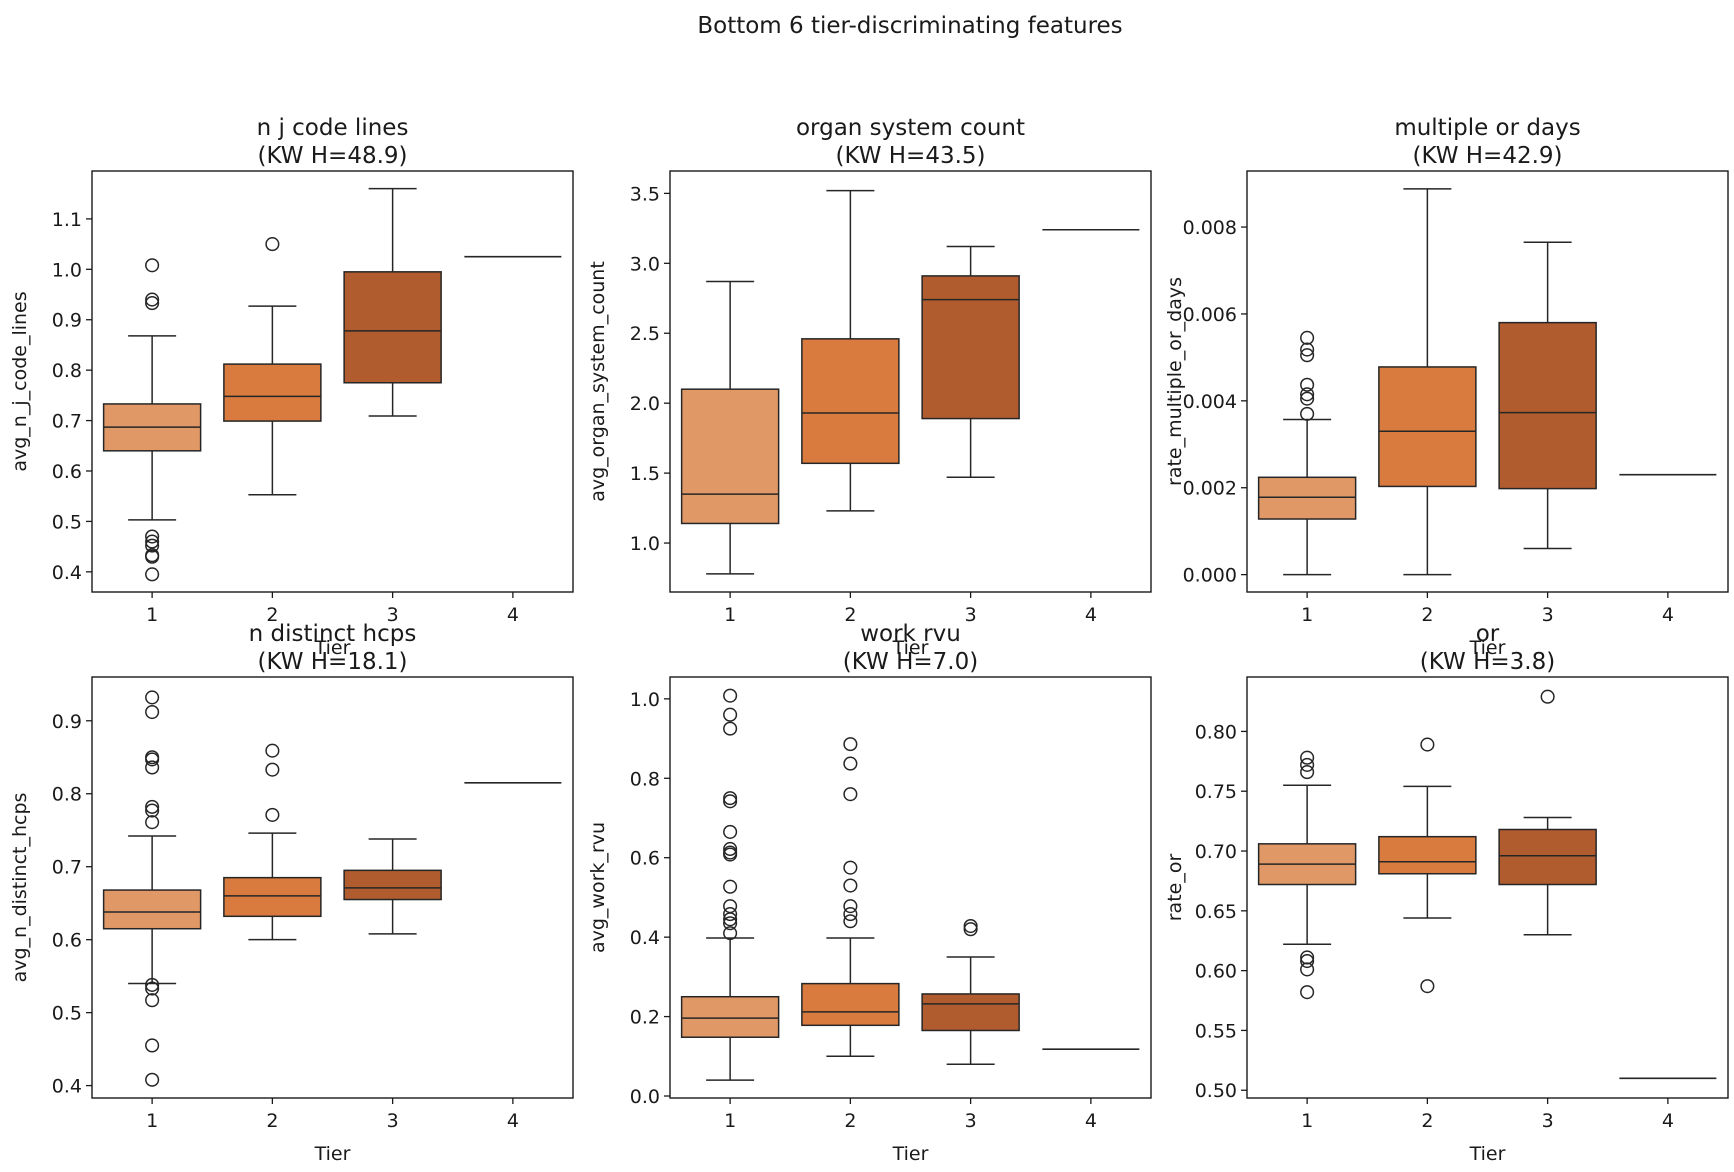  What do you see at coordinates (332, 662) in the screenshot?
I see `panel-title-kw: (KW H=18.1)` at bounding box center [332, 662].